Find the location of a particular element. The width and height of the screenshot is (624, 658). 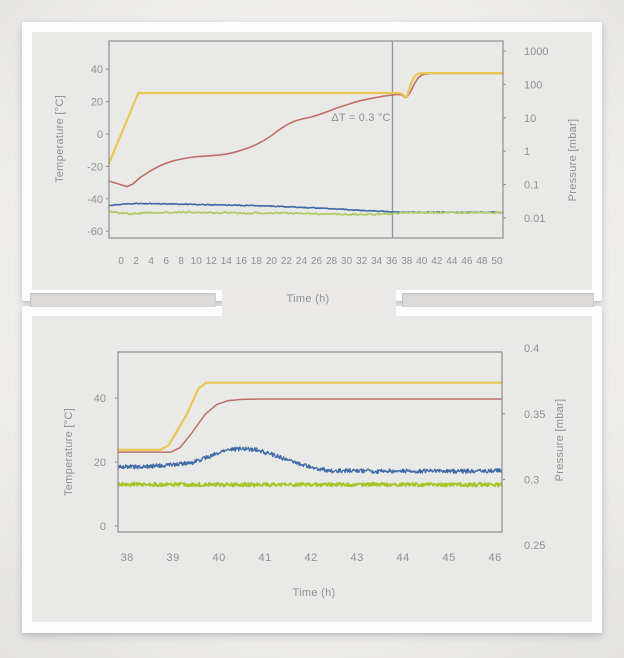

delta-t-annotation: ΔT = 0.3 °C is located at coordinates (360, 118).